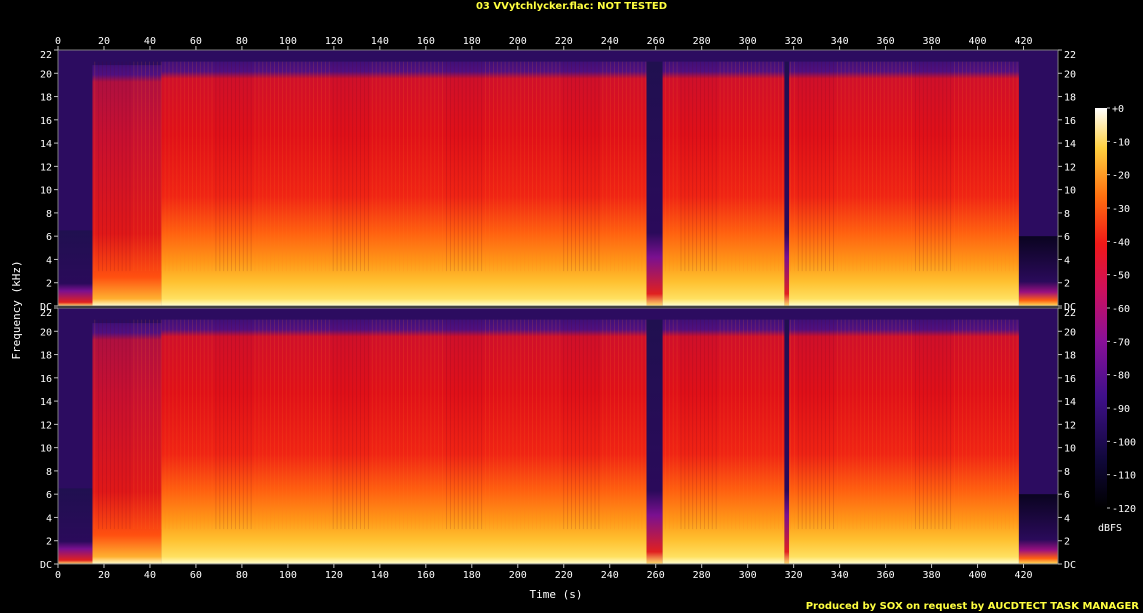  Describe the element at coordinates (58, 575) in the screenshot. I see `x-tick-label: 0` at that location.